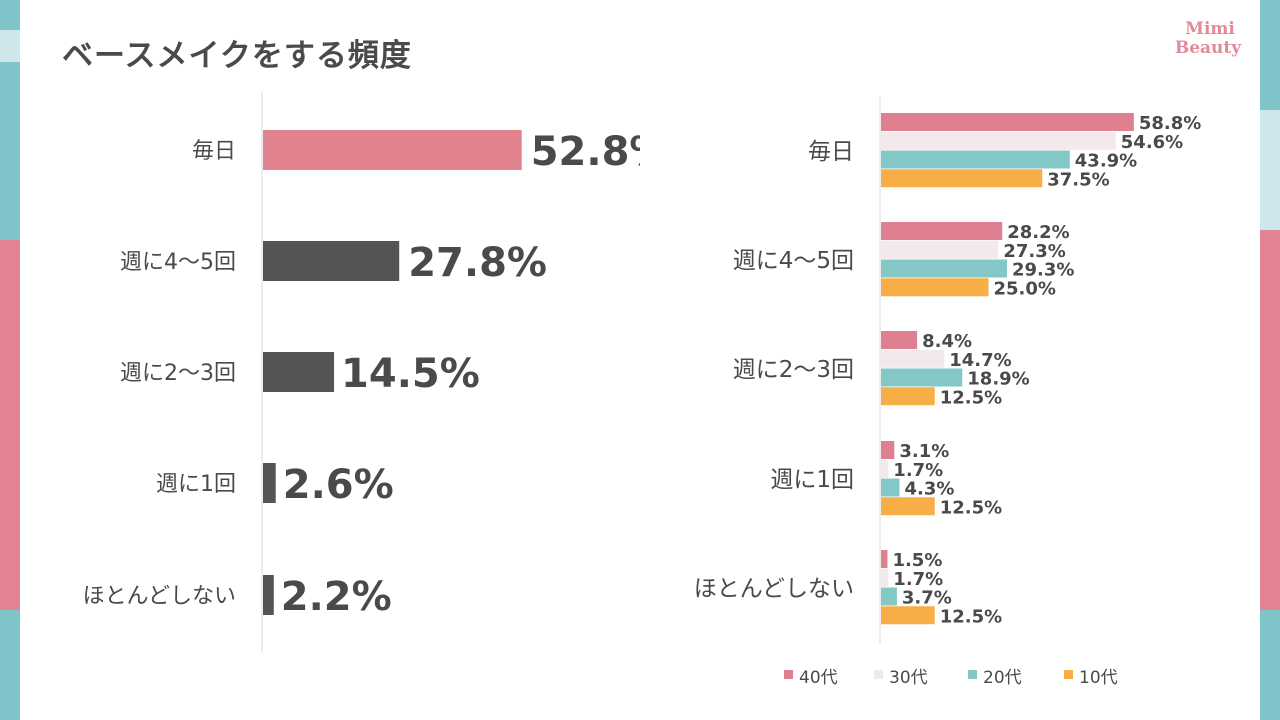 The height and width of the screenshot is (720, 1280). I want to click on legend-label: 20代, so click(1002, 678).